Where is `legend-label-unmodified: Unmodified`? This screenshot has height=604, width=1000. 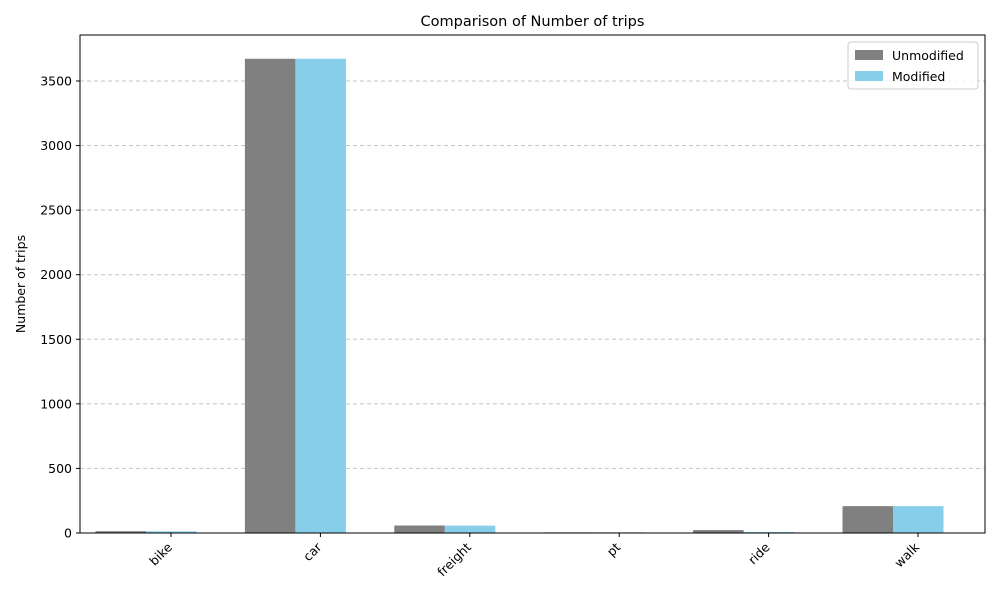
legend-label-unmodified: Unmodified is located at coordinates (928, 55).